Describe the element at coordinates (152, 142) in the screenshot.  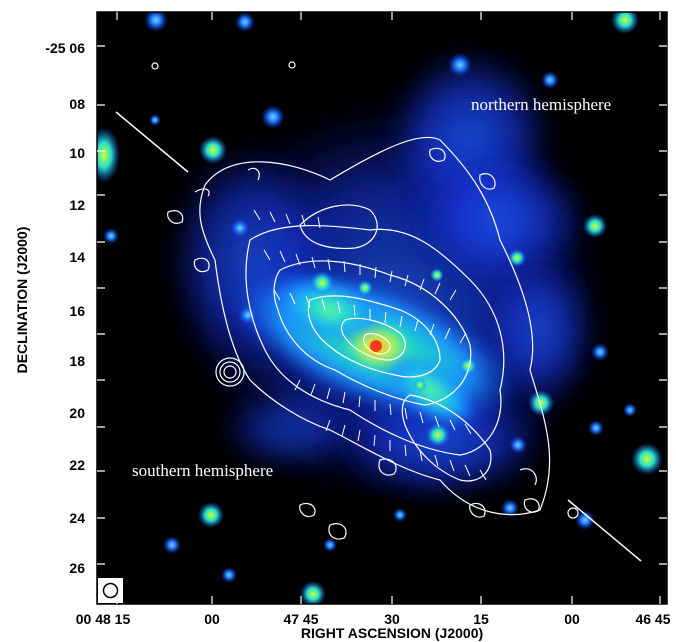
I see `major-axis-line-ne` at that location.